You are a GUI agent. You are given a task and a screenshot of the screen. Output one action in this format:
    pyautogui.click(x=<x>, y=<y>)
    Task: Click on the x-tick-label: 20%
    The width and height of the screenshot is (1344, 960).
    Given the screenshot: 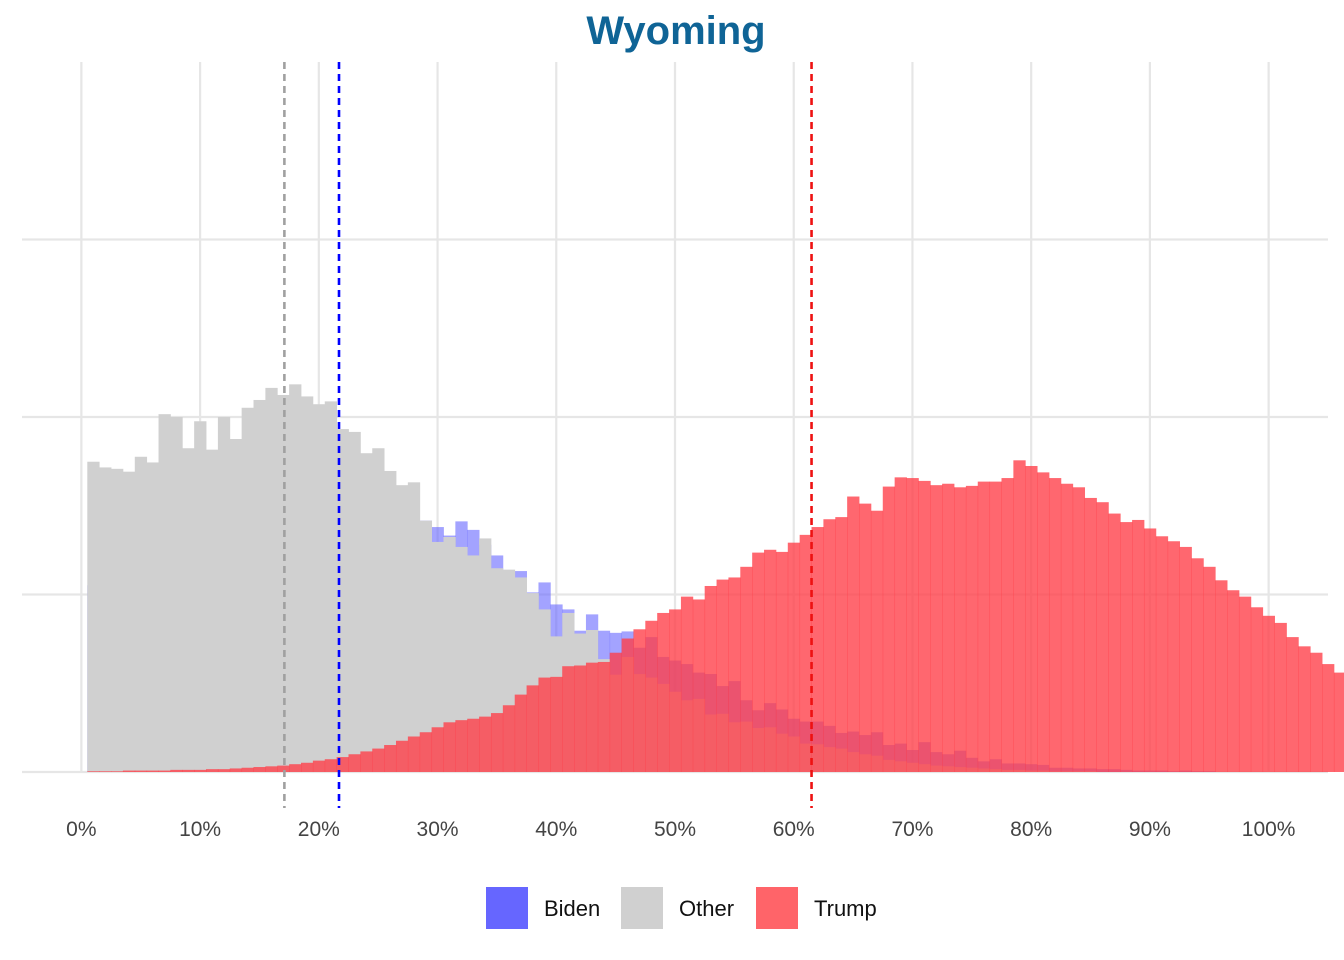 What is the action you would take?
    pyautogui.click(x=319, y=829)
    